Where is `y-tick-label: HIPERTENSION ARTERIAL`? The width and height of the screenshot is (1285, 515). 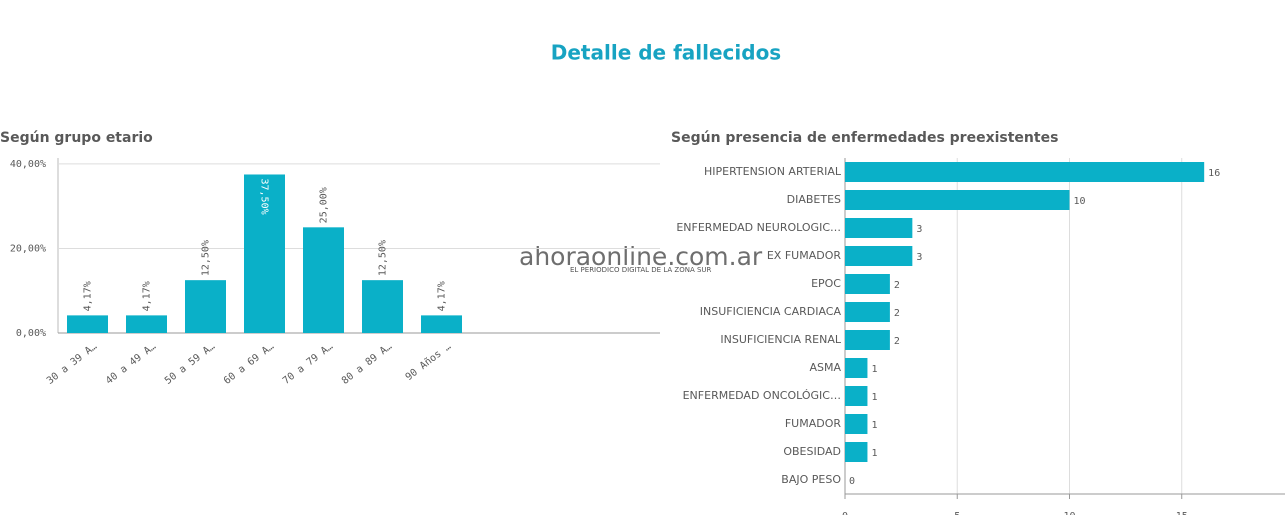
y-tick-label: HIPERTENSION ARTERIAL is located at coordinates (773, 171).